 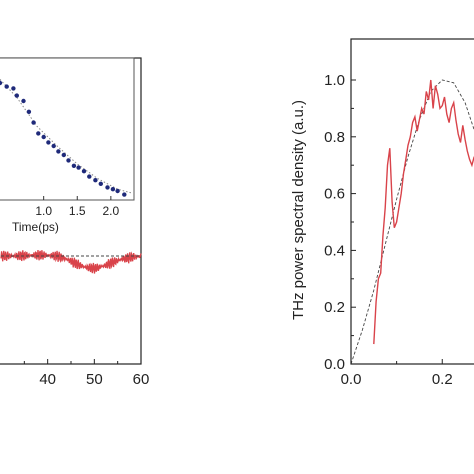 I want to click on right-y-tick-label: 0.0, so click(x=334, y=364).